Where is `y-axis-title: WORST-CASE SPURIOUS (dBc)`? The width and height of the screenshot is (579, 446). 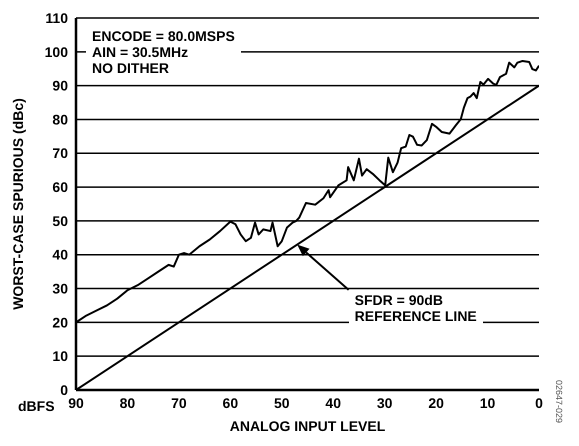
y-axis-title: WORST-CASE SPURIOUS (dBc) is located at coordinates (18, 204).